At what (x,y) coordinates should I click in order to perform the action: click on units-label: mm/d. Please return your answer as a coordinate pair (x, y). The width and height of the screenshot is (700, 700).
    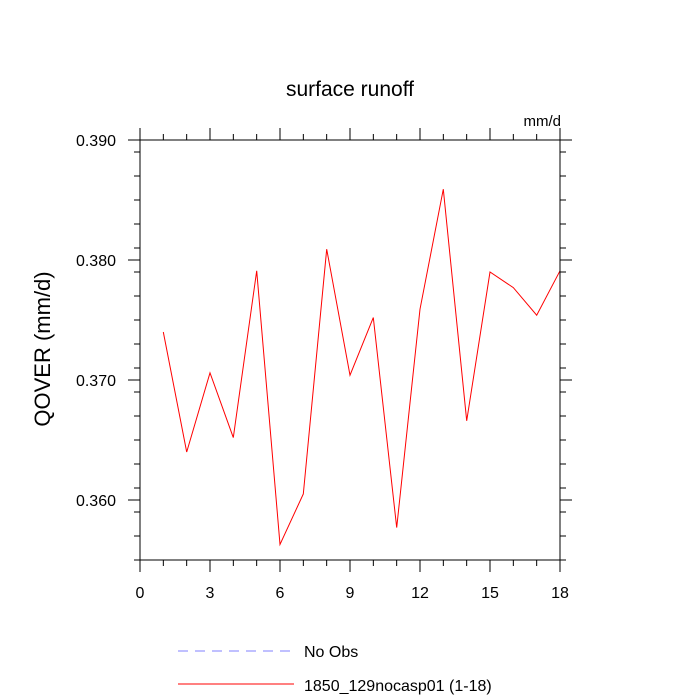
    Looking at the image, I should click on (543, 121).